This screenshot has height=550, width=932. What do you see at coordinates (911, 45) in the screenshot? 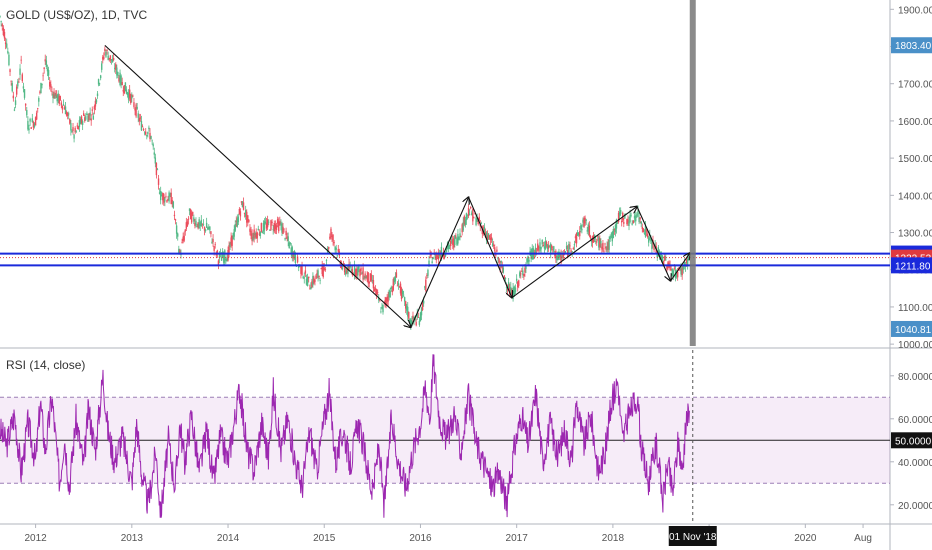
I see `price-tag-background` at bounding box center [911, 45].